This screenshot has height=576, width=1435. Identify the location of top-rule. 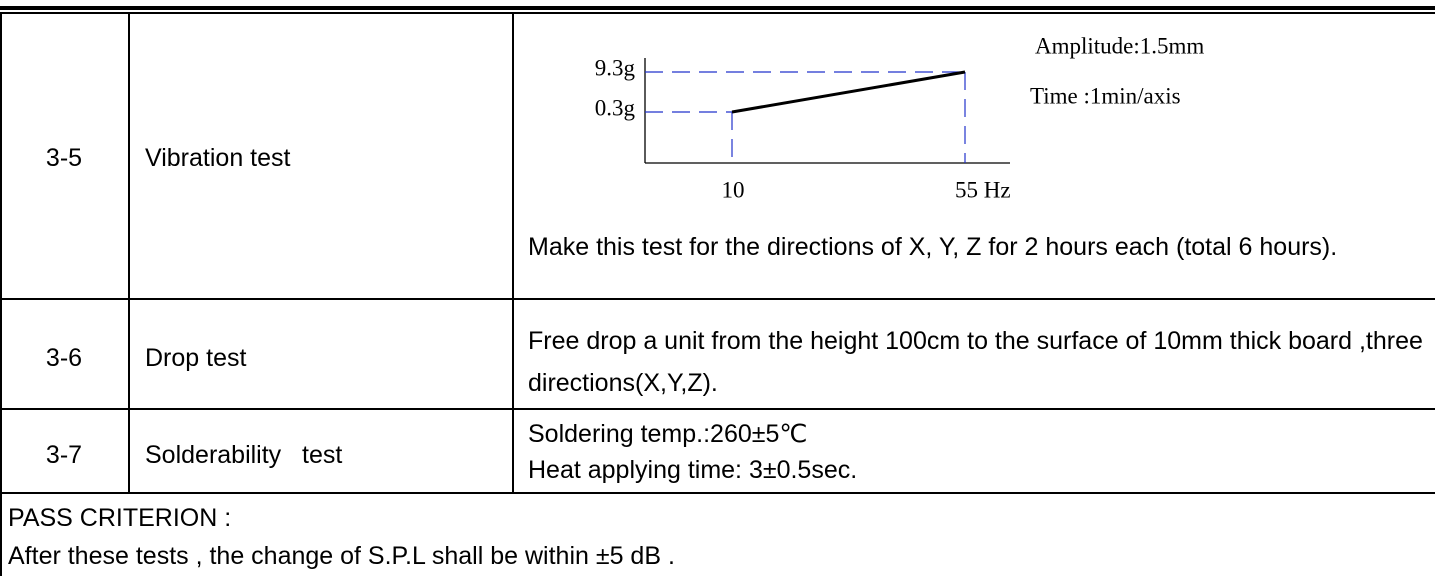
(717, 8).